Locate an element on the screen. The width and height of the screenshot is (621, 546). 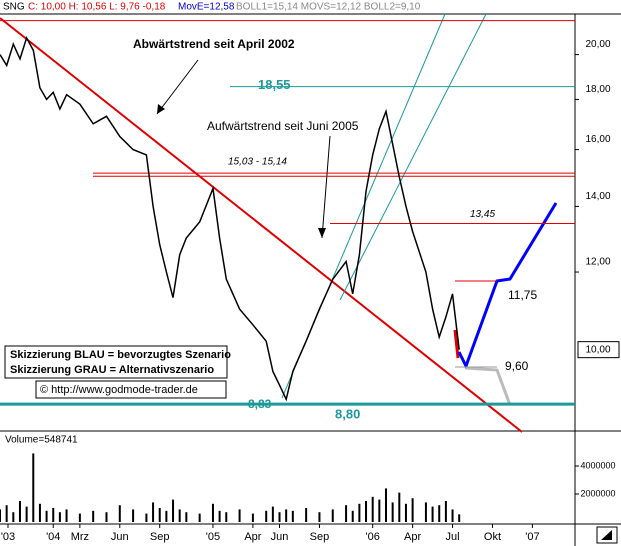
symbol: SNG is located at coordinates (14, 7).